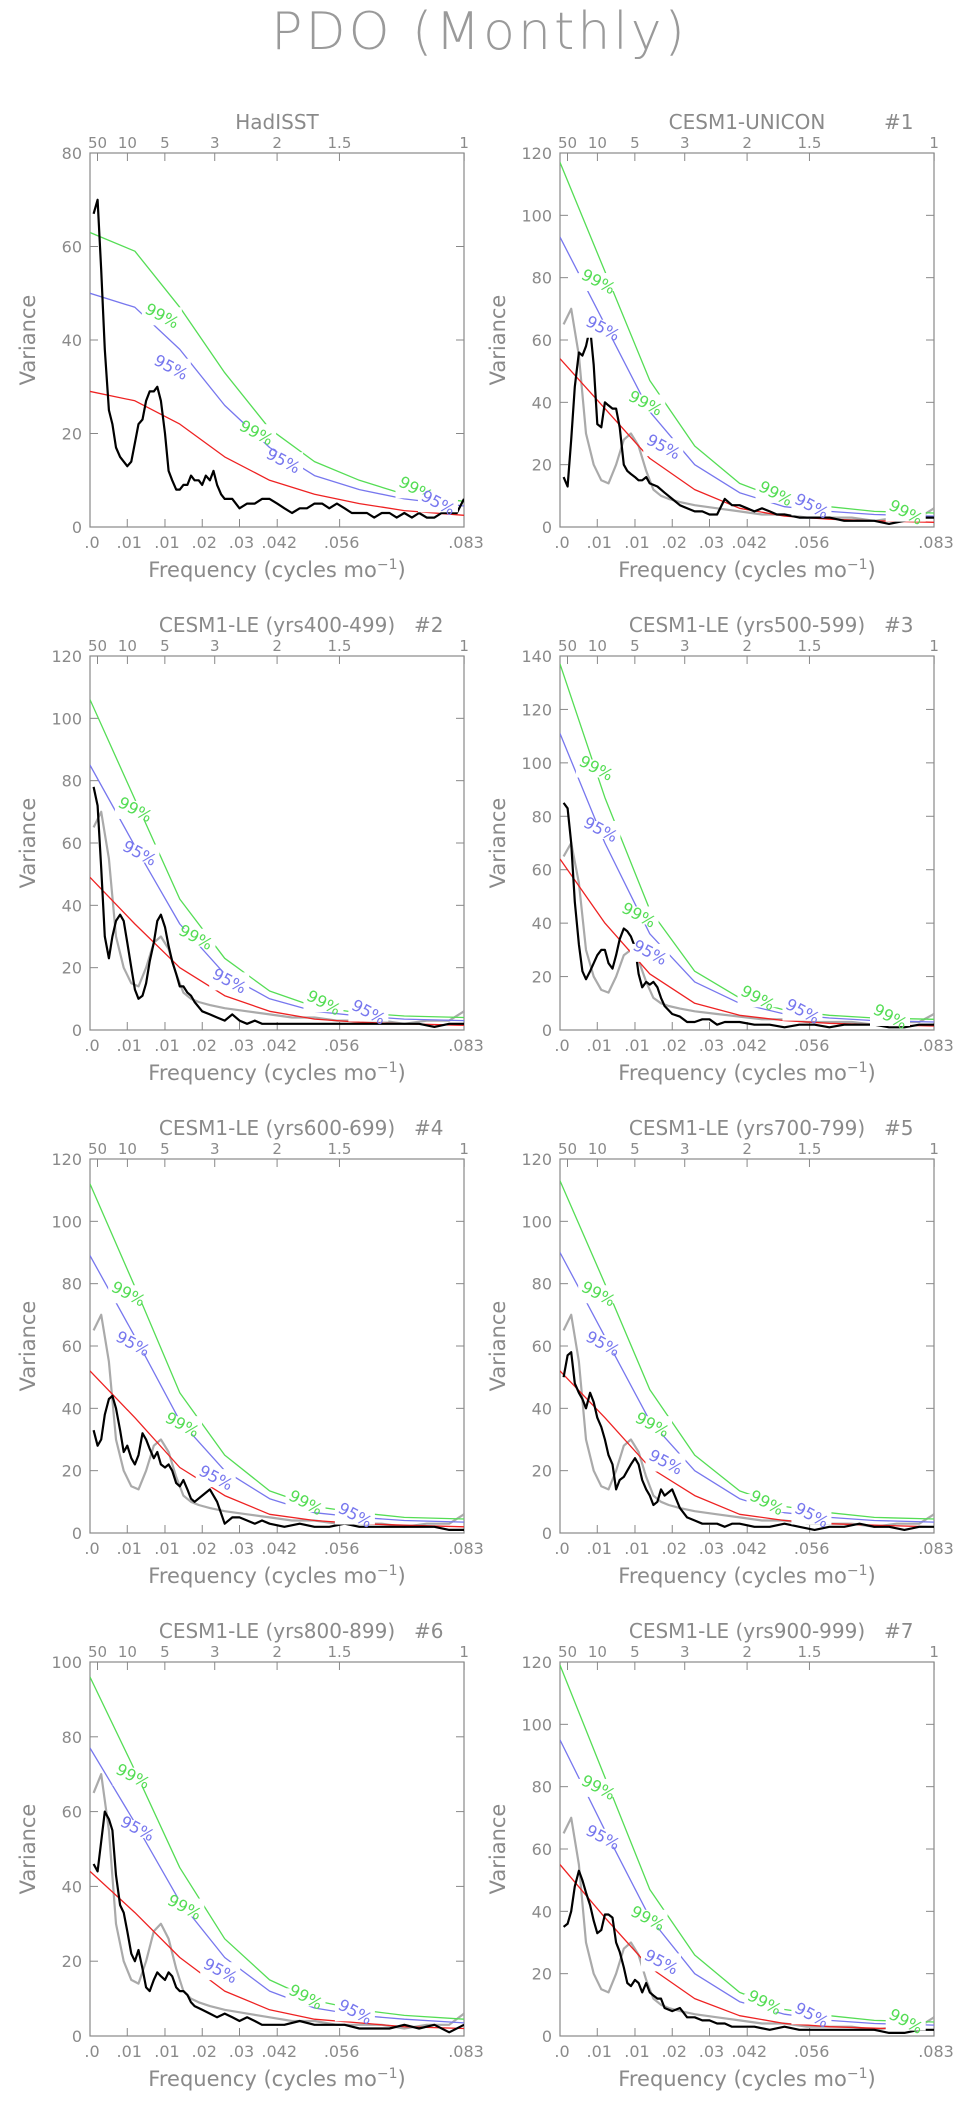 The image size is (959, 2104). I want to click on panel-title: CESM1-LE (yrs500-599), so click(747, 625).